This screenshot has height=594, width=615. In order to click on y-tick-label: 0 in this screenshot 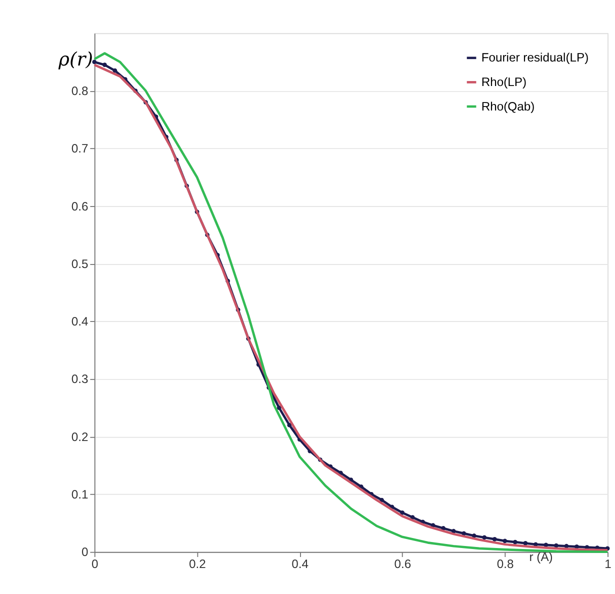, I will do `click(85, 552)`.